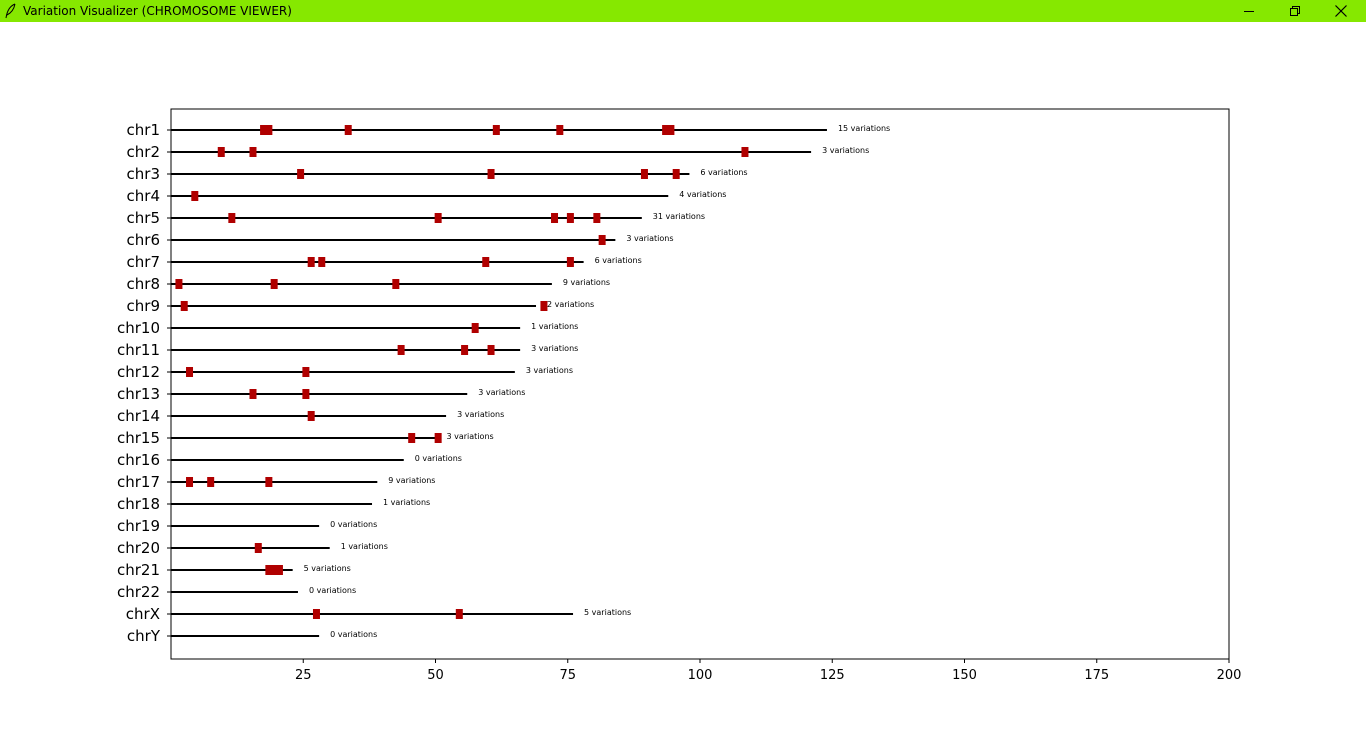 The height and width of the screenshot is (731, 1366). Describe the element at coordinates (143, 152) in the screenshot. I see `chromosome-label: chr2` at that location.